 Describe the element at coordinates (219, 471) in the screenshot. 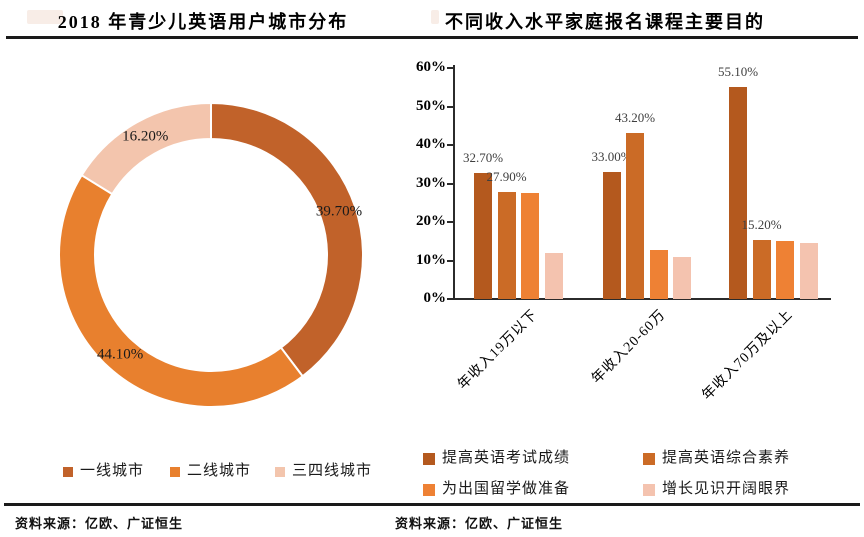

I see `legend-label: 二线城市` at that location.